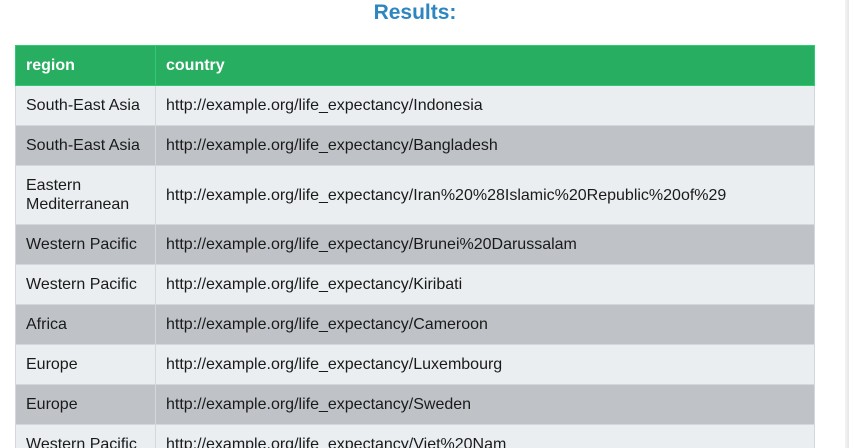  I want to click on region-cell: Africa, so click(85, 324).